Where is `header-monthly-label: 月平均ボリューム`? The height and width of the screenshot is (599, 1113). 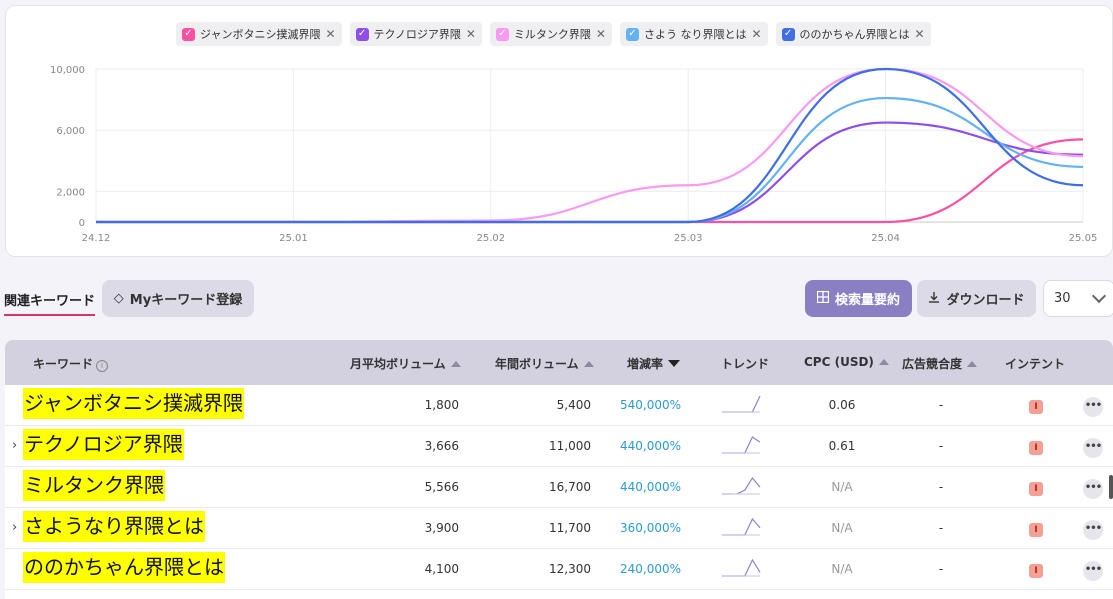 header-monthly-label: 月平均ボリューム is located at coordinates (398, 364).